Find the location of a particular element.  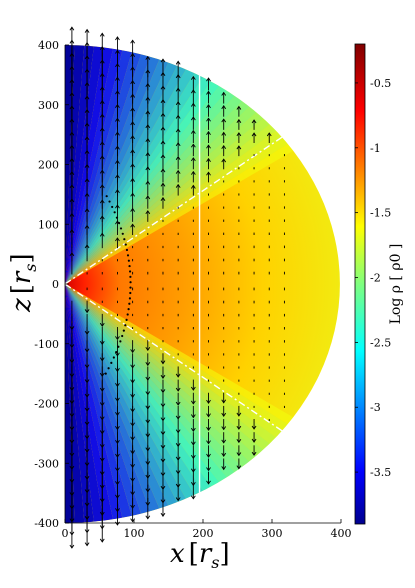

colorbar: -0.5 -1 -1.5 -2 -2.5 -3 -3.5 Log ρ [ ρ0 ] is located at coordinates (379, 284).